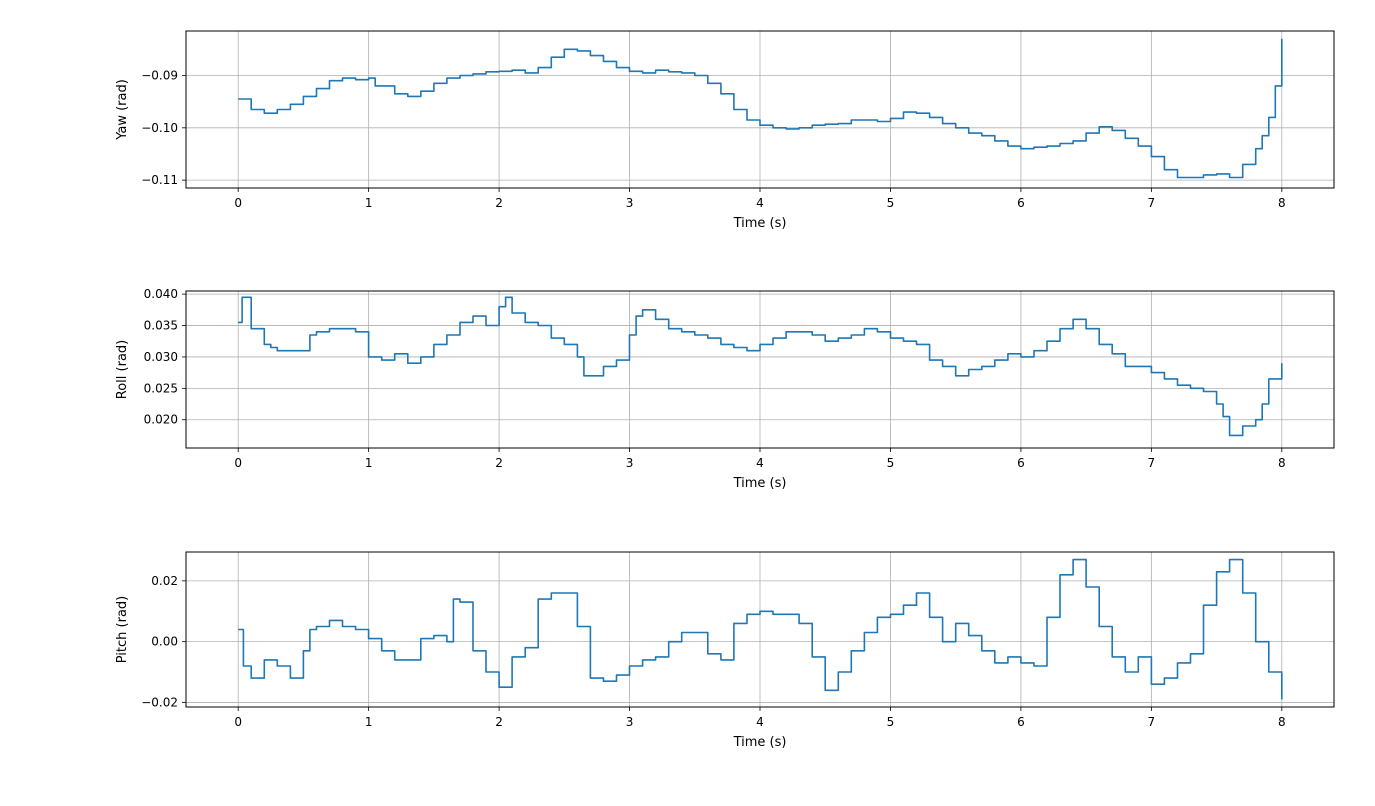 Image resolution: width=1375 pixels, height=806 pixels. Describe the element at coordinates (499, 203) in the screenshot. I see `yaw-x-tick-label: 2` at that location.